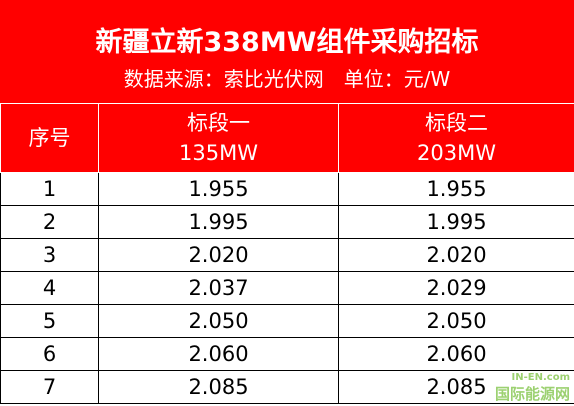  I want to click on column-name: 标段二, so click(456, 123).